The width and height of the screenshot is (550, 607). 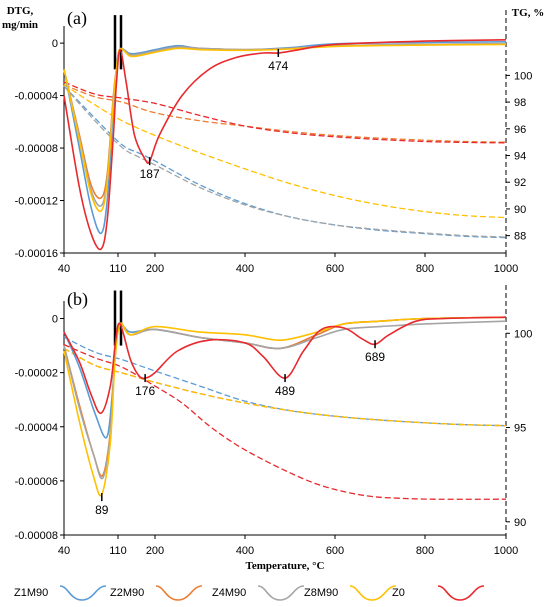 I want to click on y-left-tick-label: -0.00002, so click(x=36, y=374).